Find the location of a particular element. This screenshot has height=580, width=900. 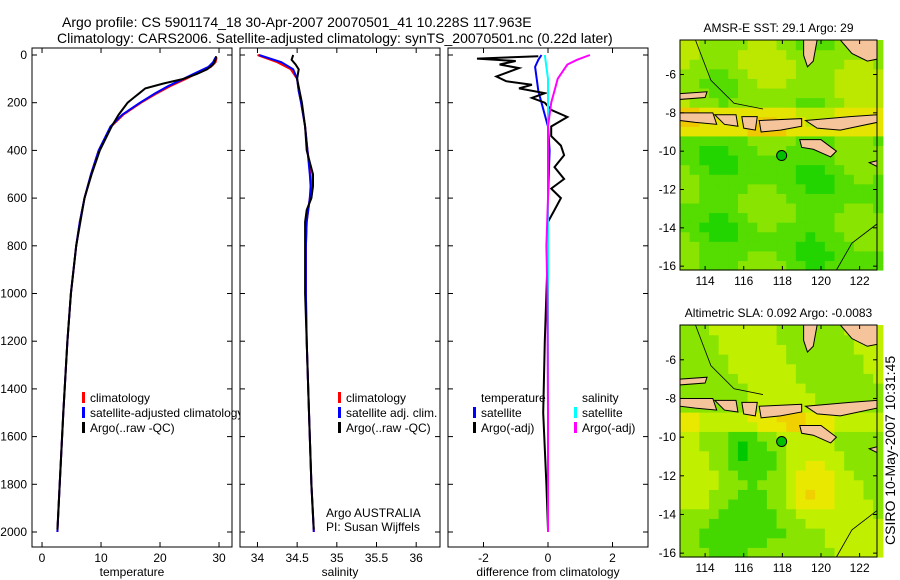

x-axis-label: difference from climatology is located at coordinates (547, 572).